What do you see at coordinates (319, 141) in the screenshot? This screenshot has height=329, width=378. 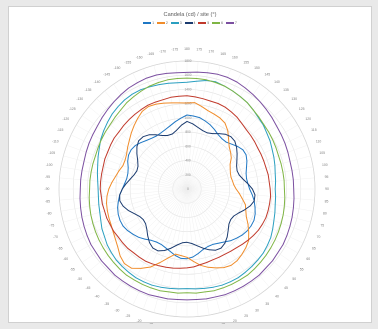 I see `angle-tick-label: 110` at bounding box center [319, 141].